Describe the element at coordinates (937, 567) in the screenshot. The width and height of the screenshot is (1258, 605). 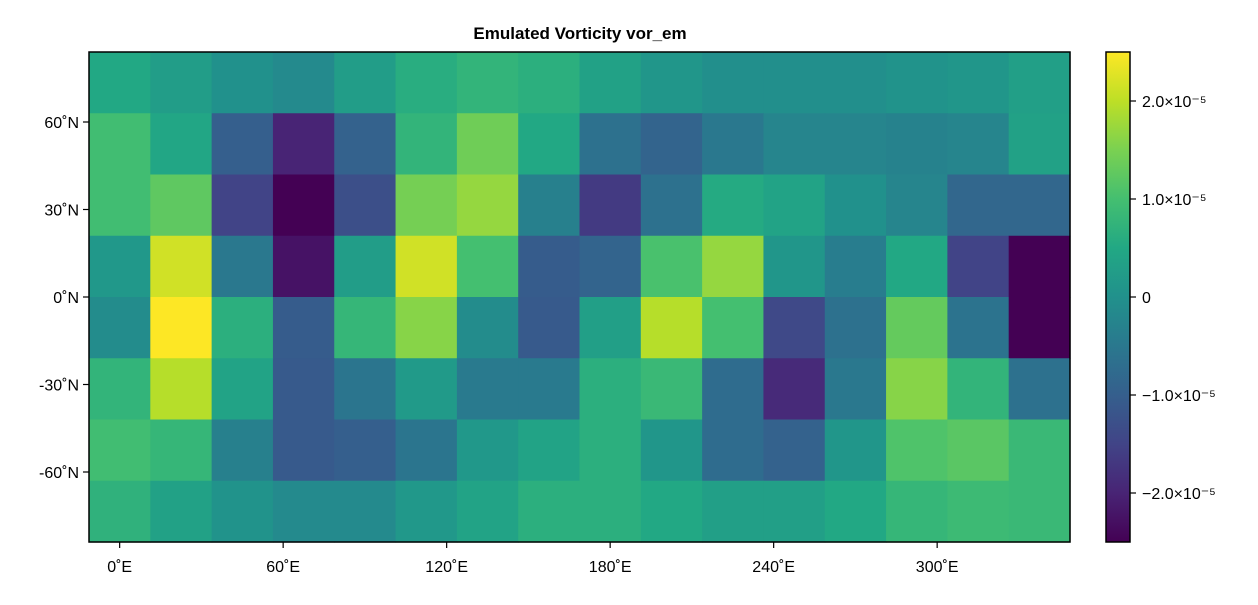
I see `x-tick-label: 300˚E` at that location.